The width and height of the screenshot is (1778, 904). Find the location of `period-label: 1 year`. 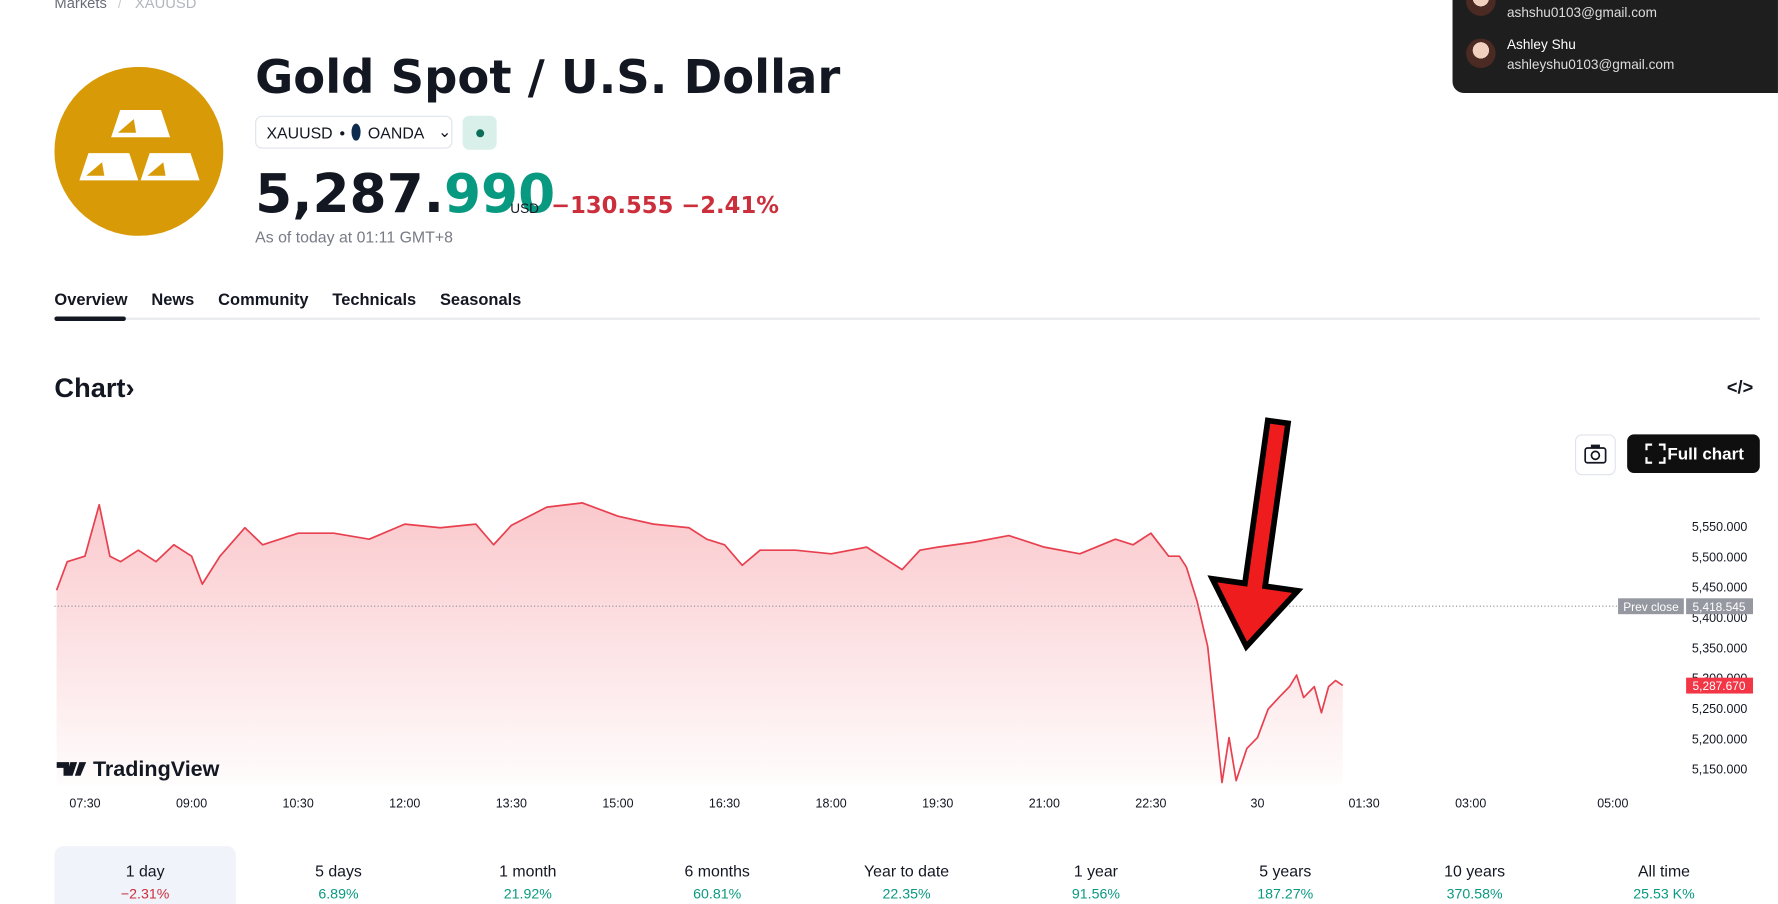

period-label: 1 year is located at coordinates (1095, 871).